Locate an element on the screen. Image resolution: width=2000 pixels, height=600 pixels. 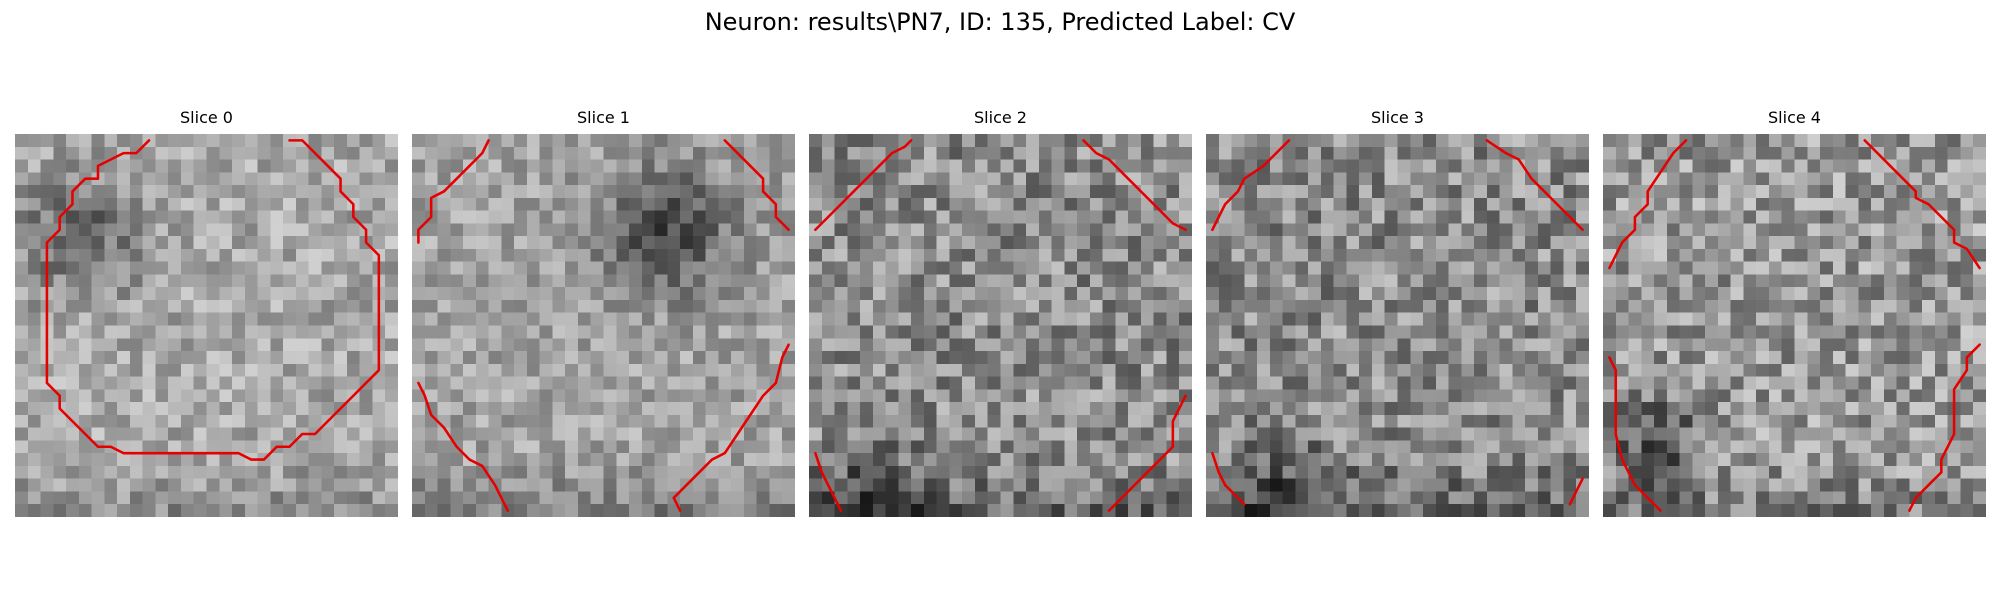
slice-panel-0: Slice 0 is located at coordinates (206, 312).